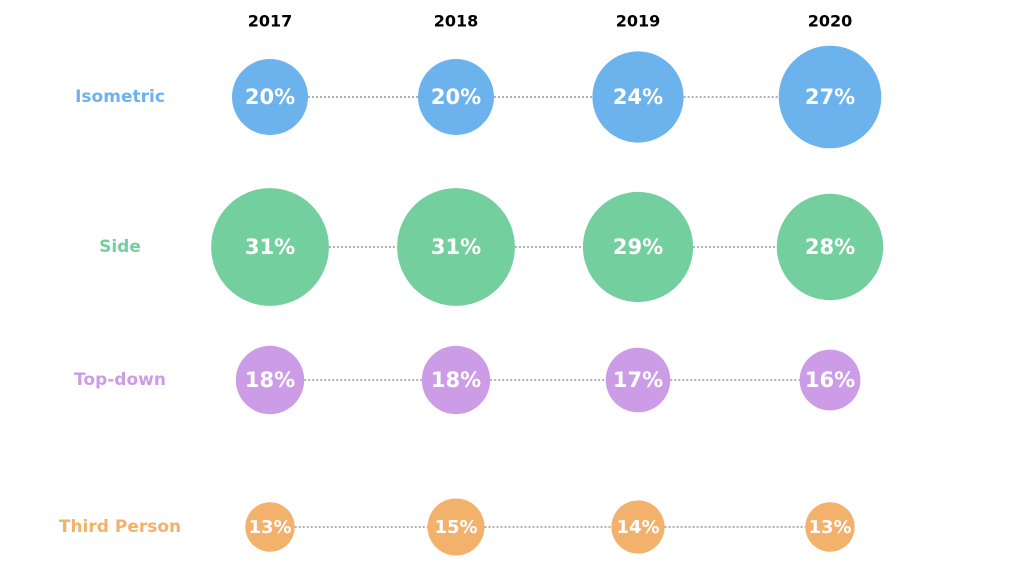 The height and width of the screenshot is (571, 1024). I want to click on bubble-label: 27%, so click(830, 97).